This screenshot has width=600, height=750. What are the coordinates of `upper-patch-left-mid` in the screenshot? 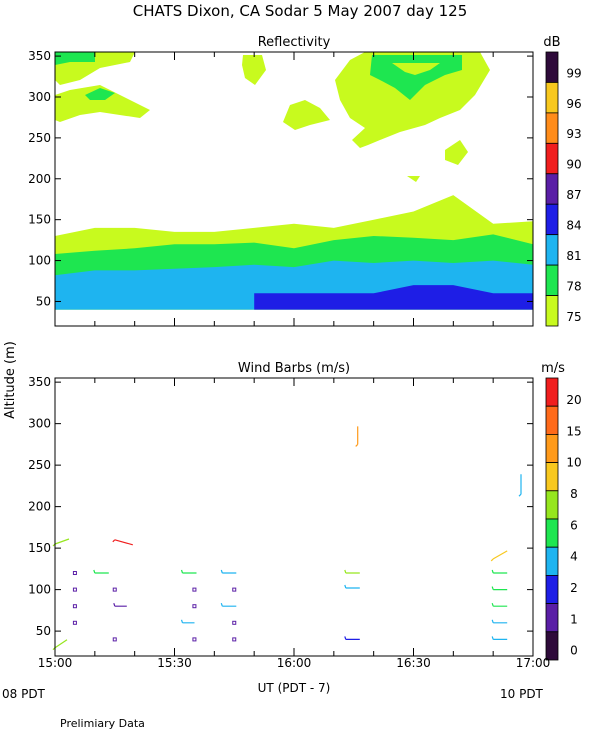 It's located at (102, 103).